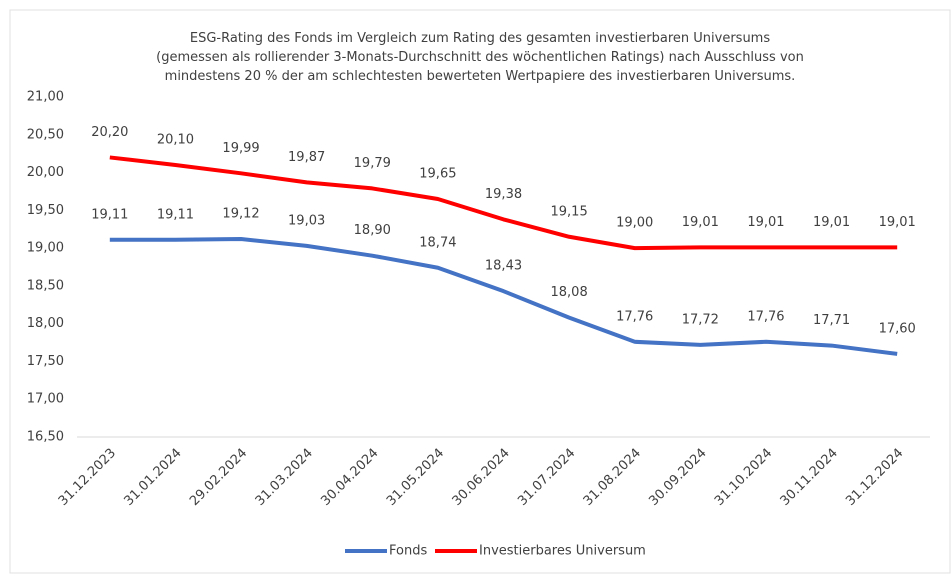 The height and width of the screenshot is (574, 951). I want to click on data-label: 18,43, so click(503, 266).